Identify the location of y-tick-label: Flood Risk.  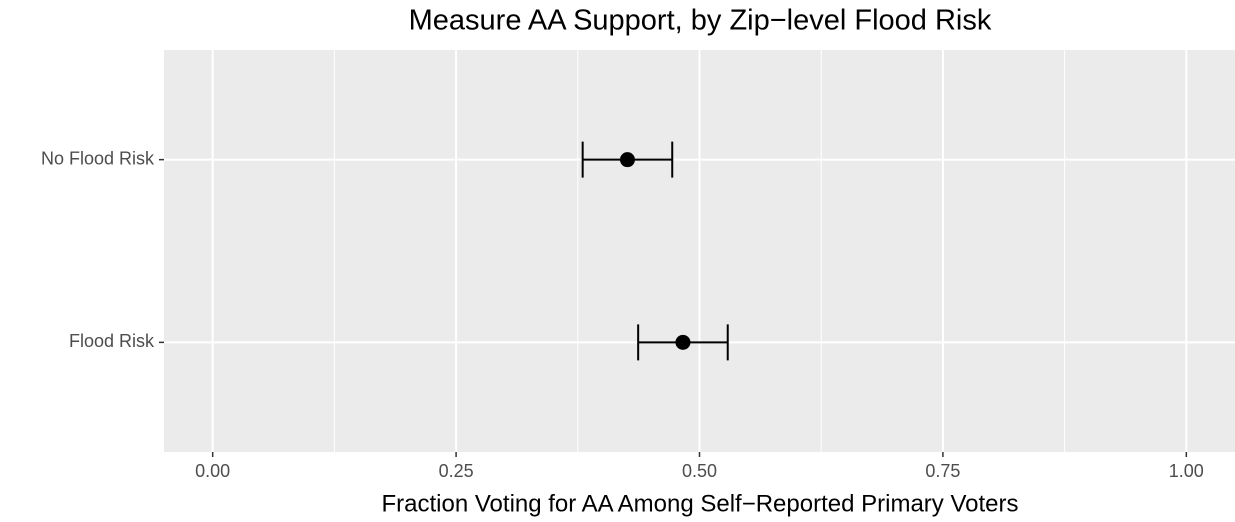
(112, 341).